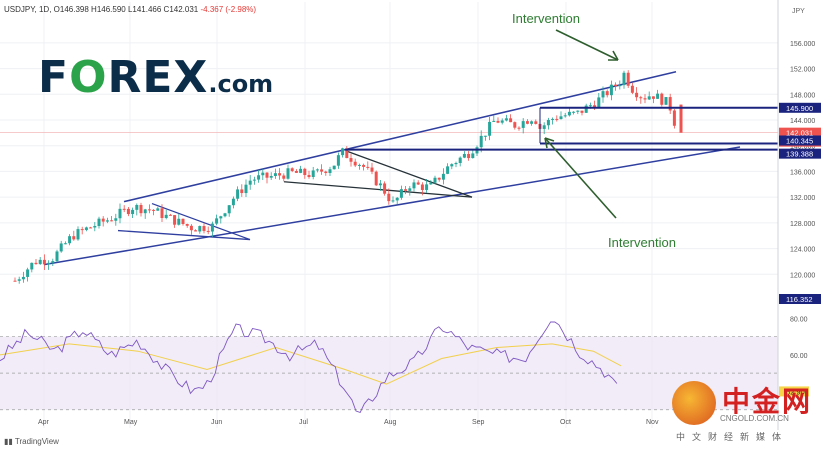  What do you see at coordinates (802, 172) in the screenshot?
I see `price-tick-label: 136.000` at bounding box center [802, 172].